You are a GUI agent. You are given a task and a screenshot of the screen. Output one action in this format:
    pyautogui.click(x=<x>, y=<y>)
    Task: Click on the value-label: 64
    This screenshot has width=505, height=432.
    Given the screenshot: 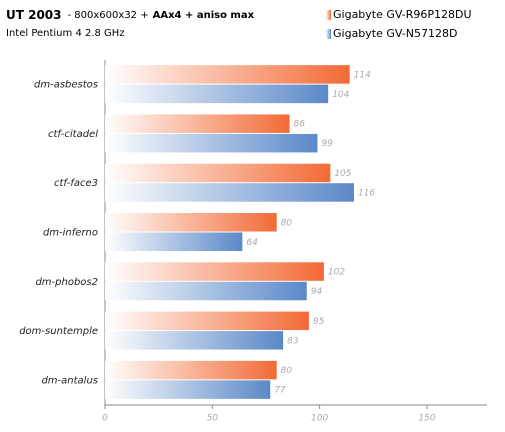 What is the action you would take?
    pyautogui.click(x=252, y=243)
    